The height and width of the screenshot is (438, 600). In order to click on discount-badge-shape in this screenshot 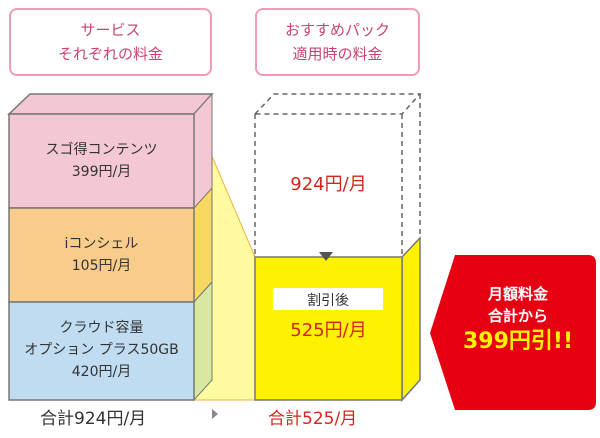, I will do `click(513, 332)`.